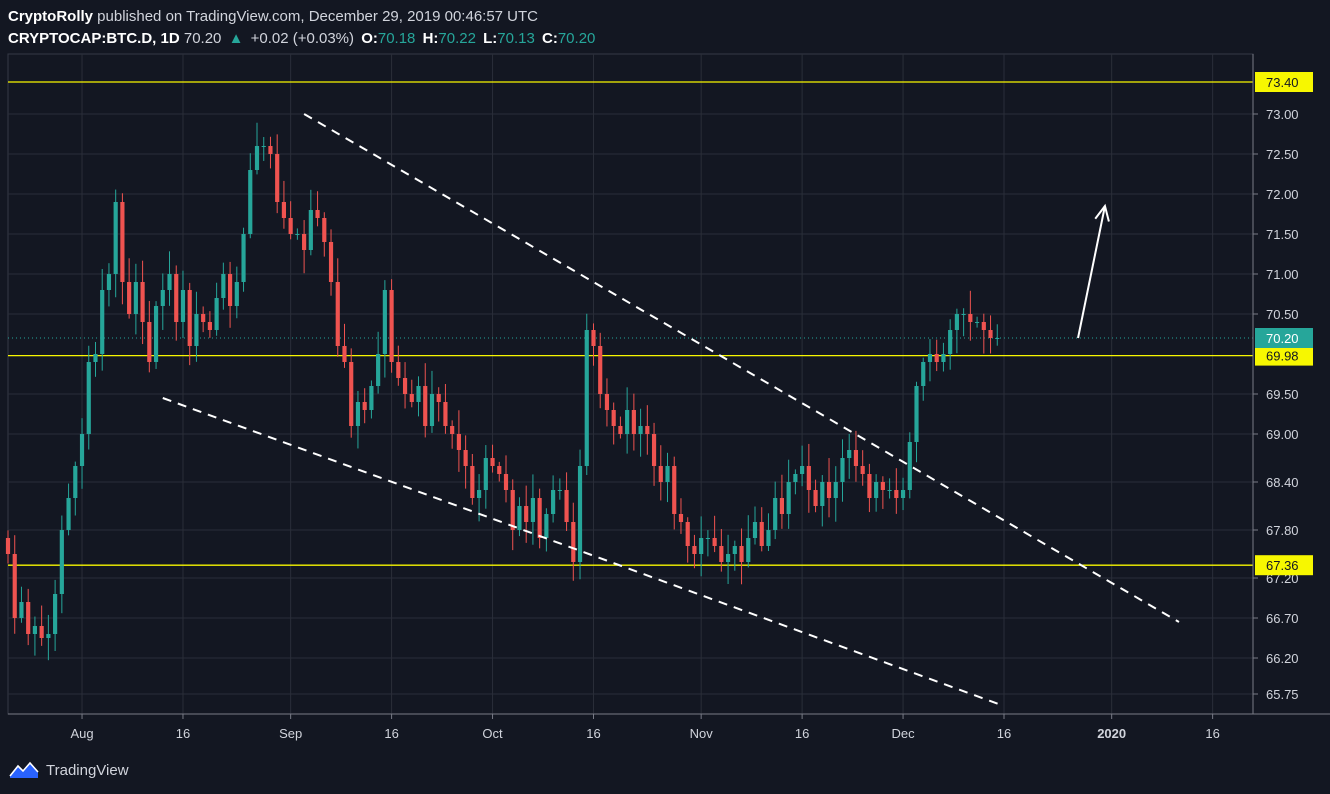 The width and height of the screenshot is (1330, 794). What do you see at coordinates (68, 770) in the screenshot?
I see `tradingview-footer: TradingView` at bounding box center [68, 770].